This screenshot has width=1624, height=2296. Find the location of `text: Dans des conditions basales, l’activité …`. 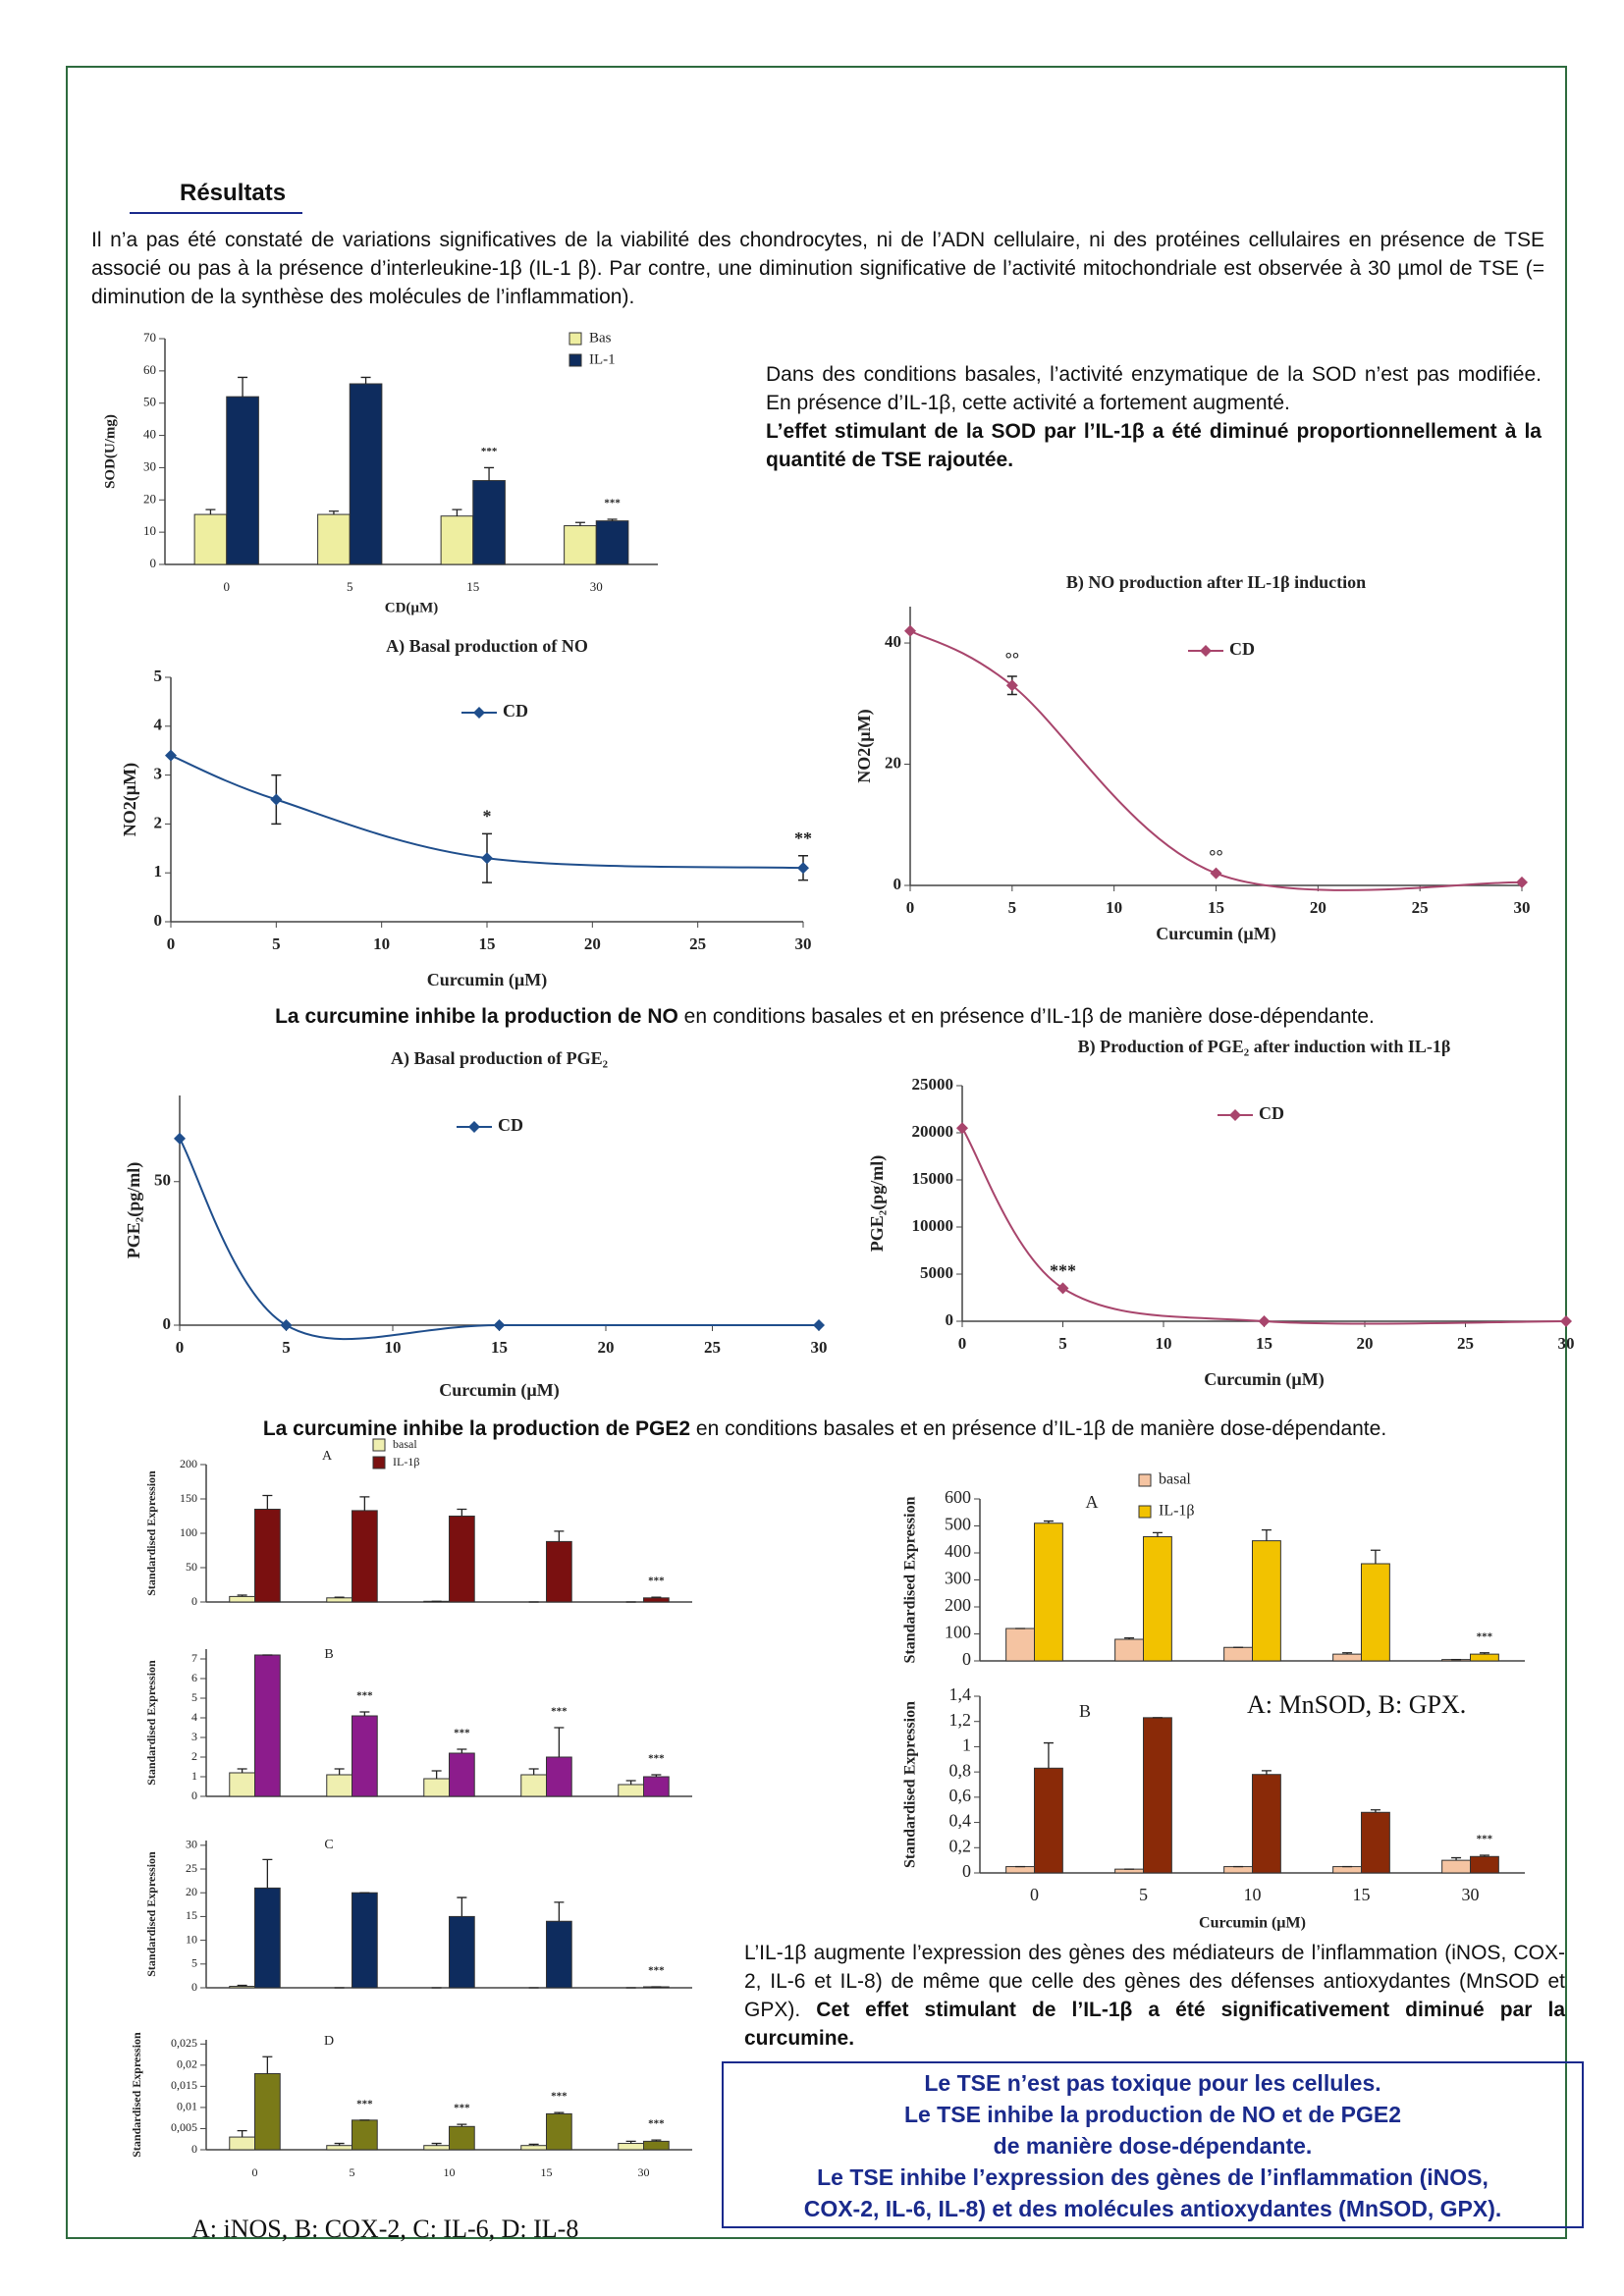

text: Dans des conditions basales, l’activité … is located at coordinates (1154, 388).